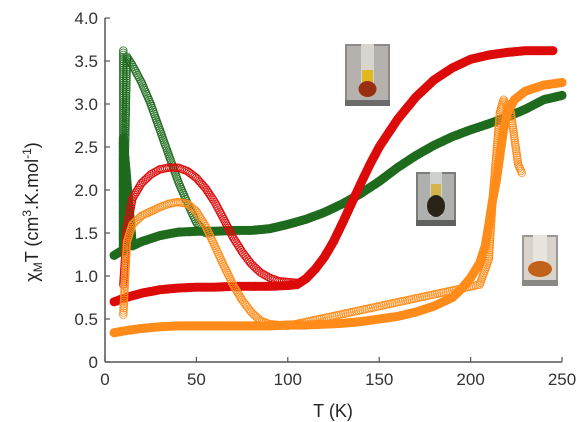 The width and height of the screenshot is (581, 422). I want to click on x-tick-label: 250, so click(562, 379).